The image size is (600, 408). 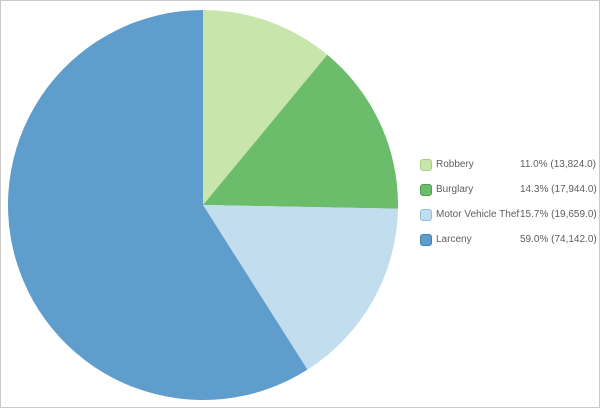 I want to click on legend-value: 59.0% (74,142.0), so click(x=558, y=239).